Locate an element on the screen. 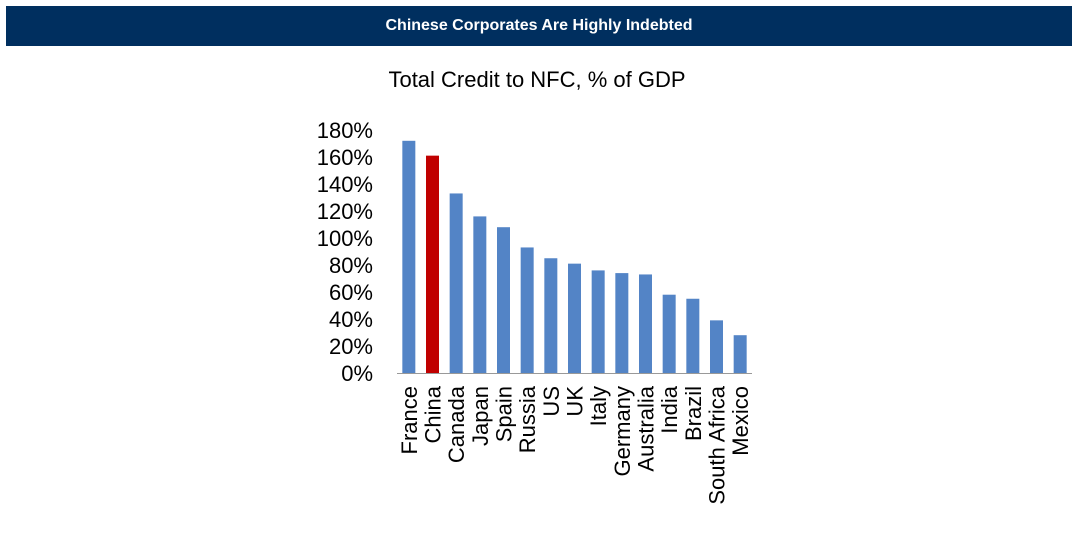  x-tick-label: France is located at coordinates (409, 420).